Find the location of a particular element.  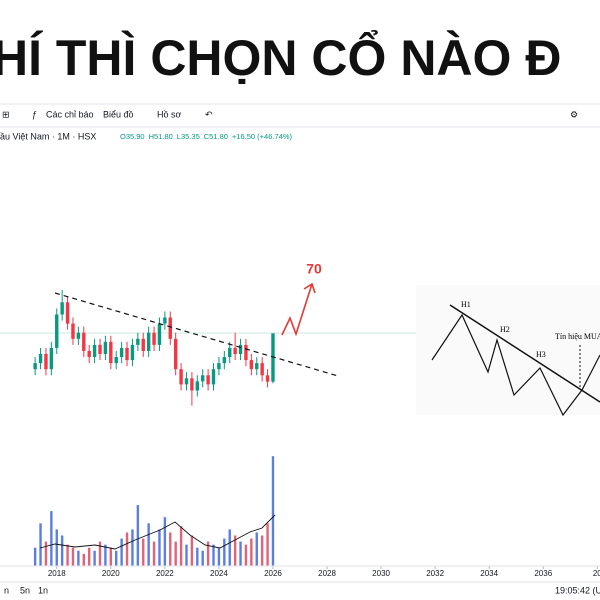

toolbar-icon: ⊞ is located at coordinates (6, 114).